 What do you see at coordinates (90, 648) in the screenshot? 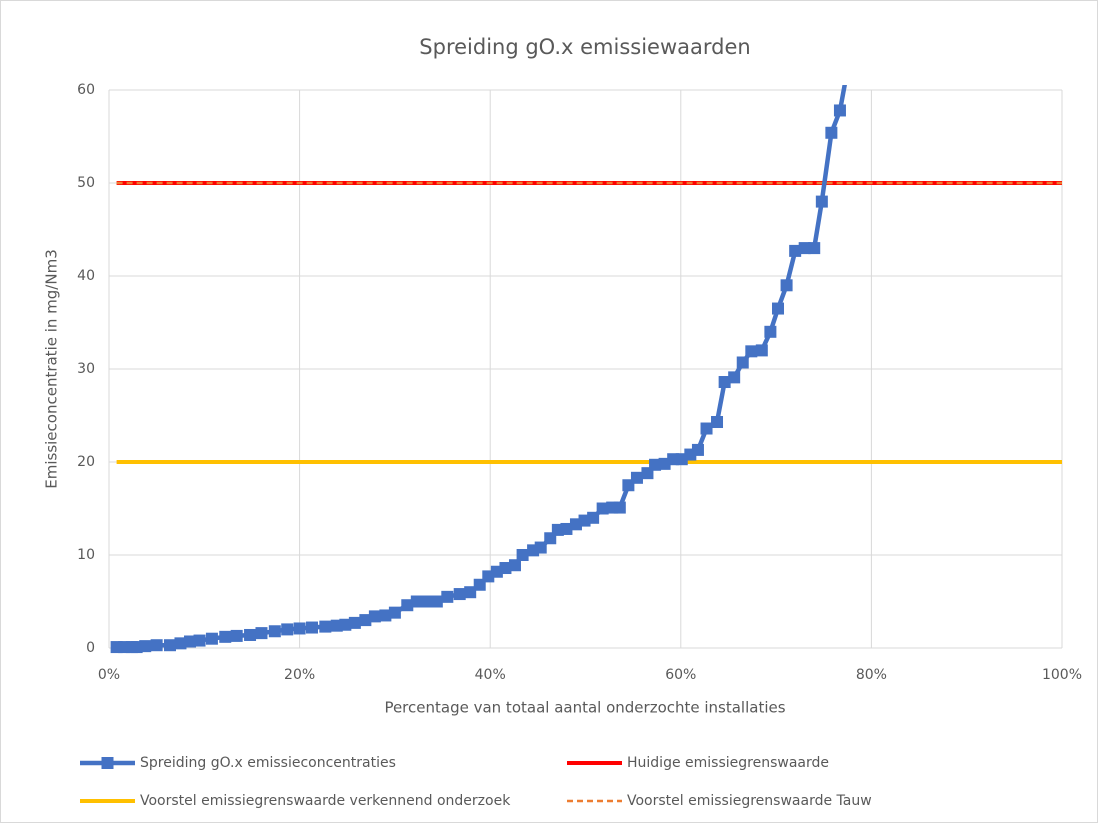
I see `y-tick-label: 0` at bounding box center [90, 648].